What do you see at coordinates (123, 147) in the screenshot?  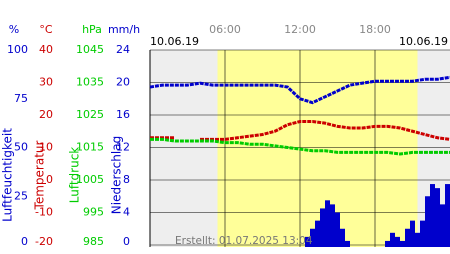 I see `y-tick-label: 12` at bounding box center [123, 147].